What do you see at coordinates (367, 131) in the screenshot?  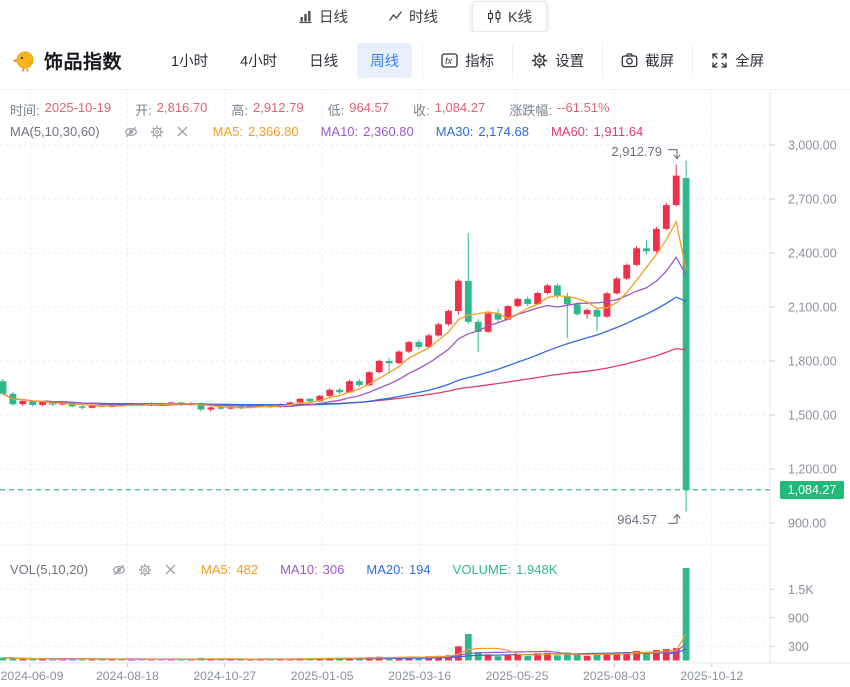 I see `ma10-legend: MA10: 2,360.80` at bounding box center [367, 131].